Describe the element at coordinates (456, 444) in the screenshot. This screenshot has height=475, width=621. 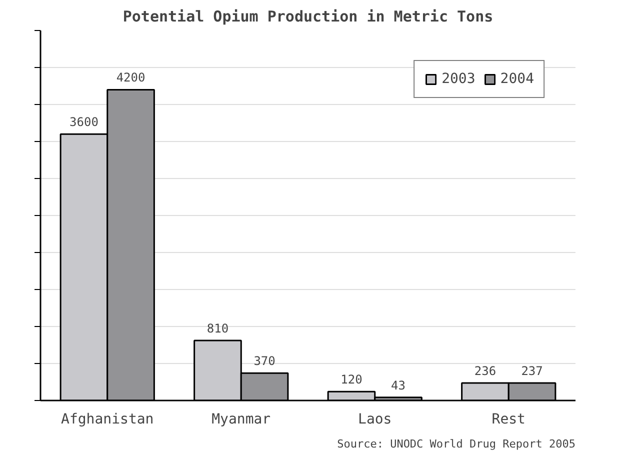
I see `source-note: Source: UNODC World Drug Report 2005` at that location.